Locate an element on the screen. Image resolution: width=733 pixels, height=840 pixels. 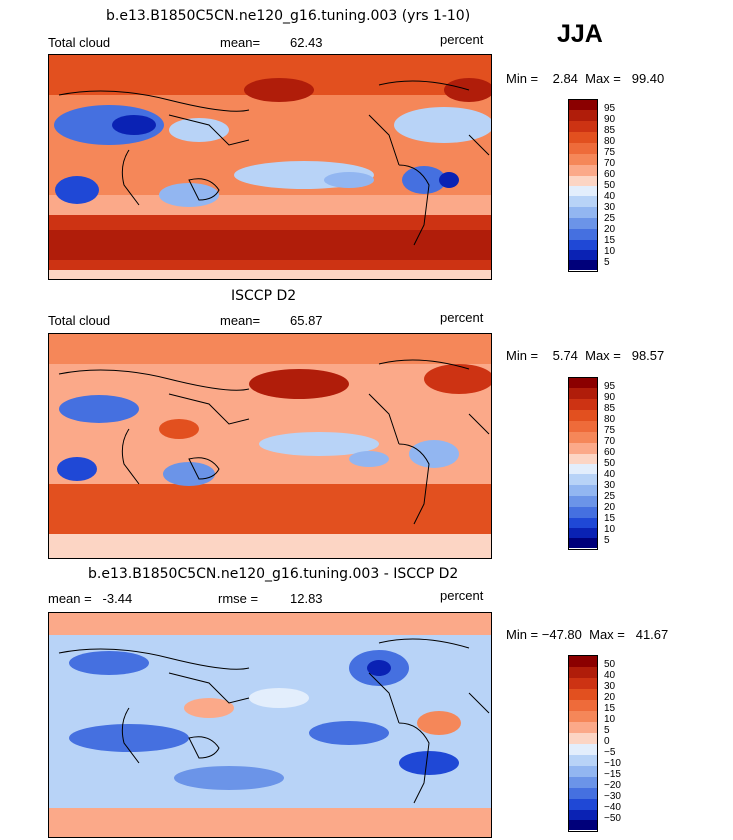
colorbar-label: 0 is located at coordinates (607, 741).